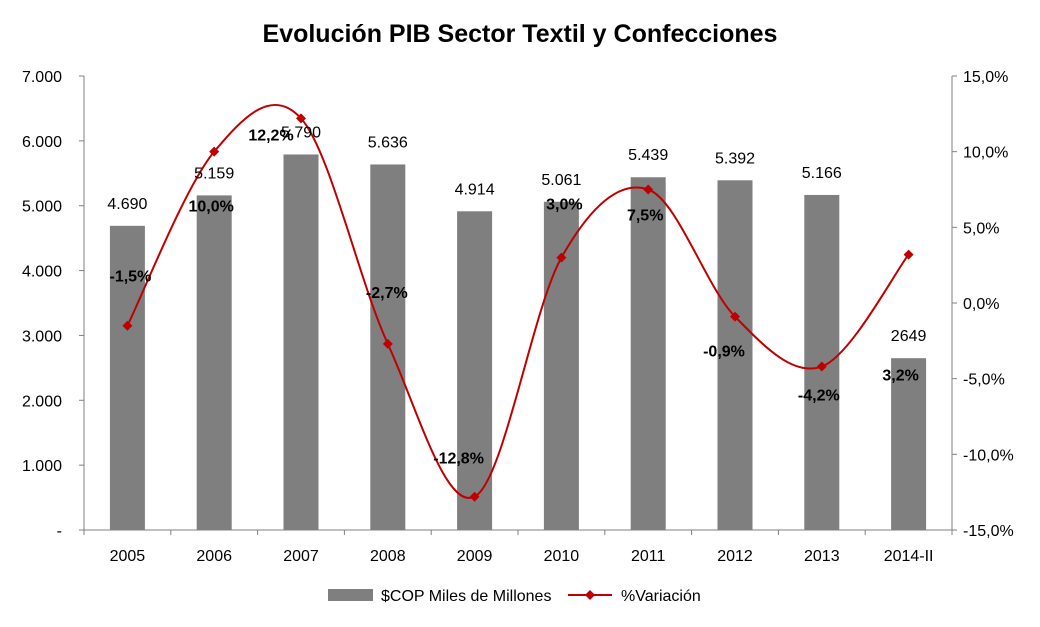  Describe the element at coordinates (985, 153) in the screenshot. I see `y-right-tick-label: 10,0%` at that location.